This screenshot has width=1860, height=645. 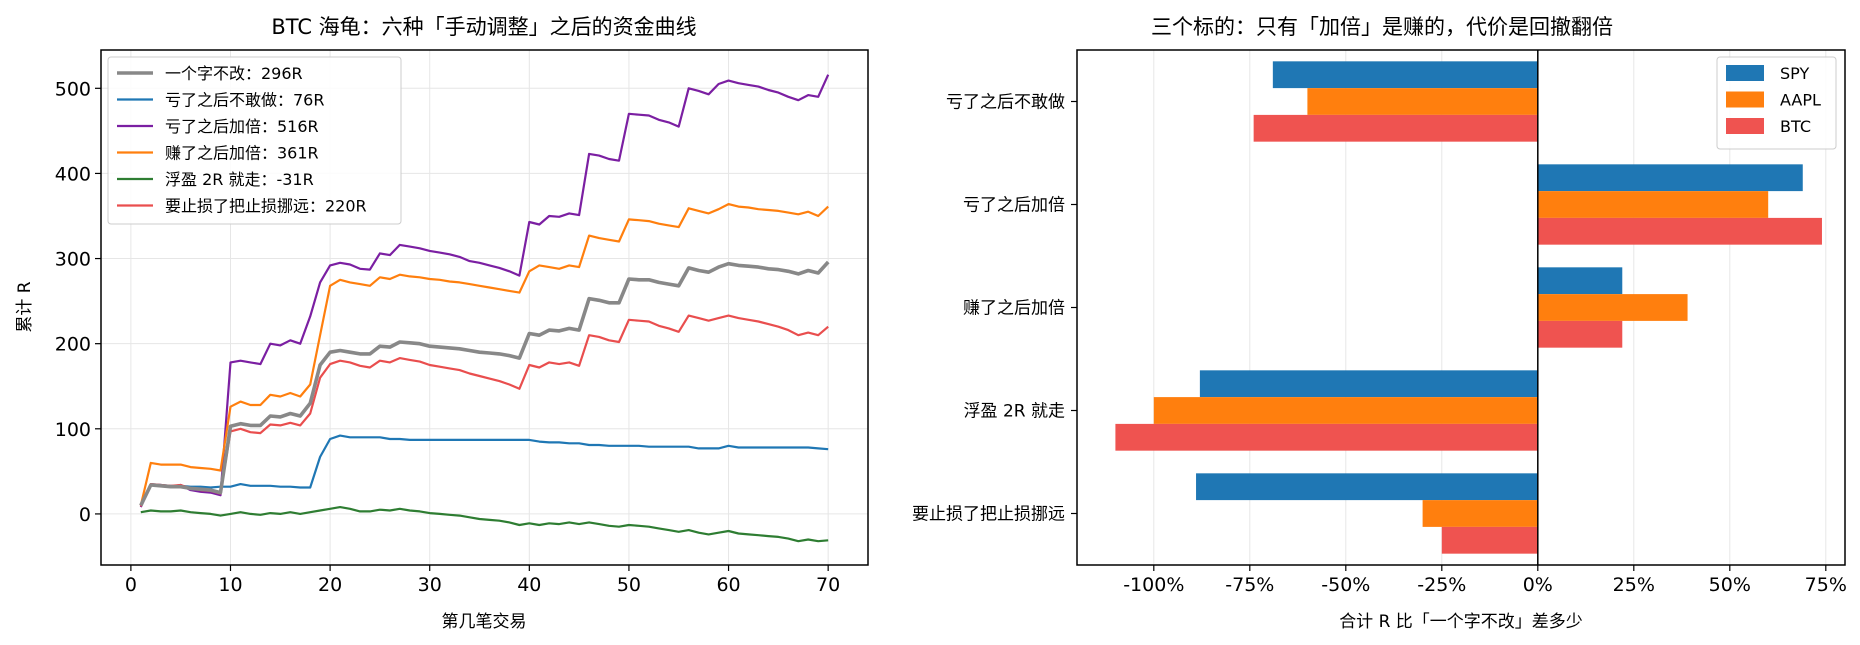 What do you see at coordinates (242, 153) in the screenshot?
I see `legend-label: 赚了之后加倍：361R` at bounding box center [242, 153].